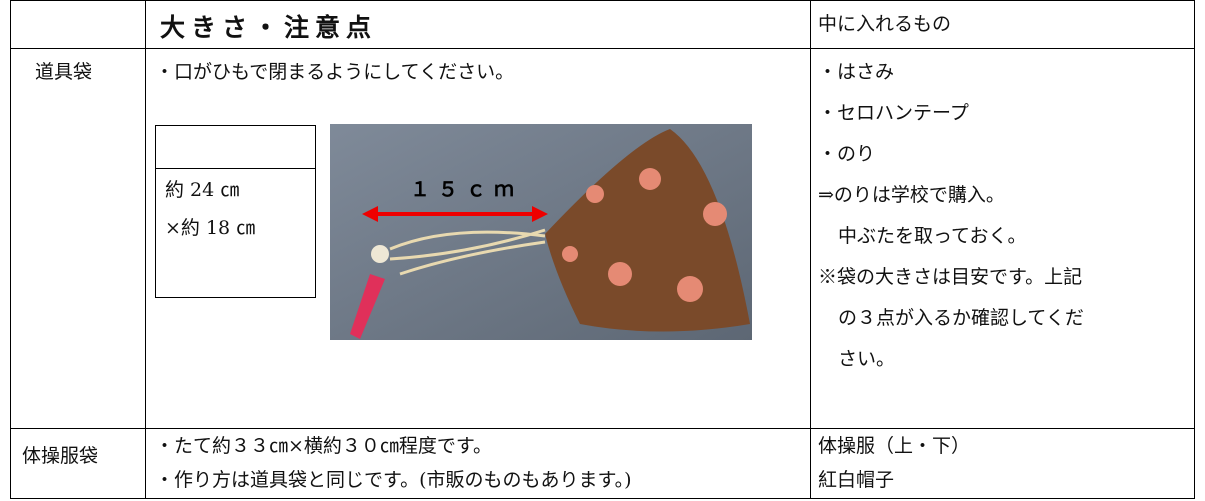 This screenshot has width=1205, height=501. What do you see at coordinates (893, 113) in the screenshot?
I see `item: ・セロハンテープ` at bounding box center [893, 113].